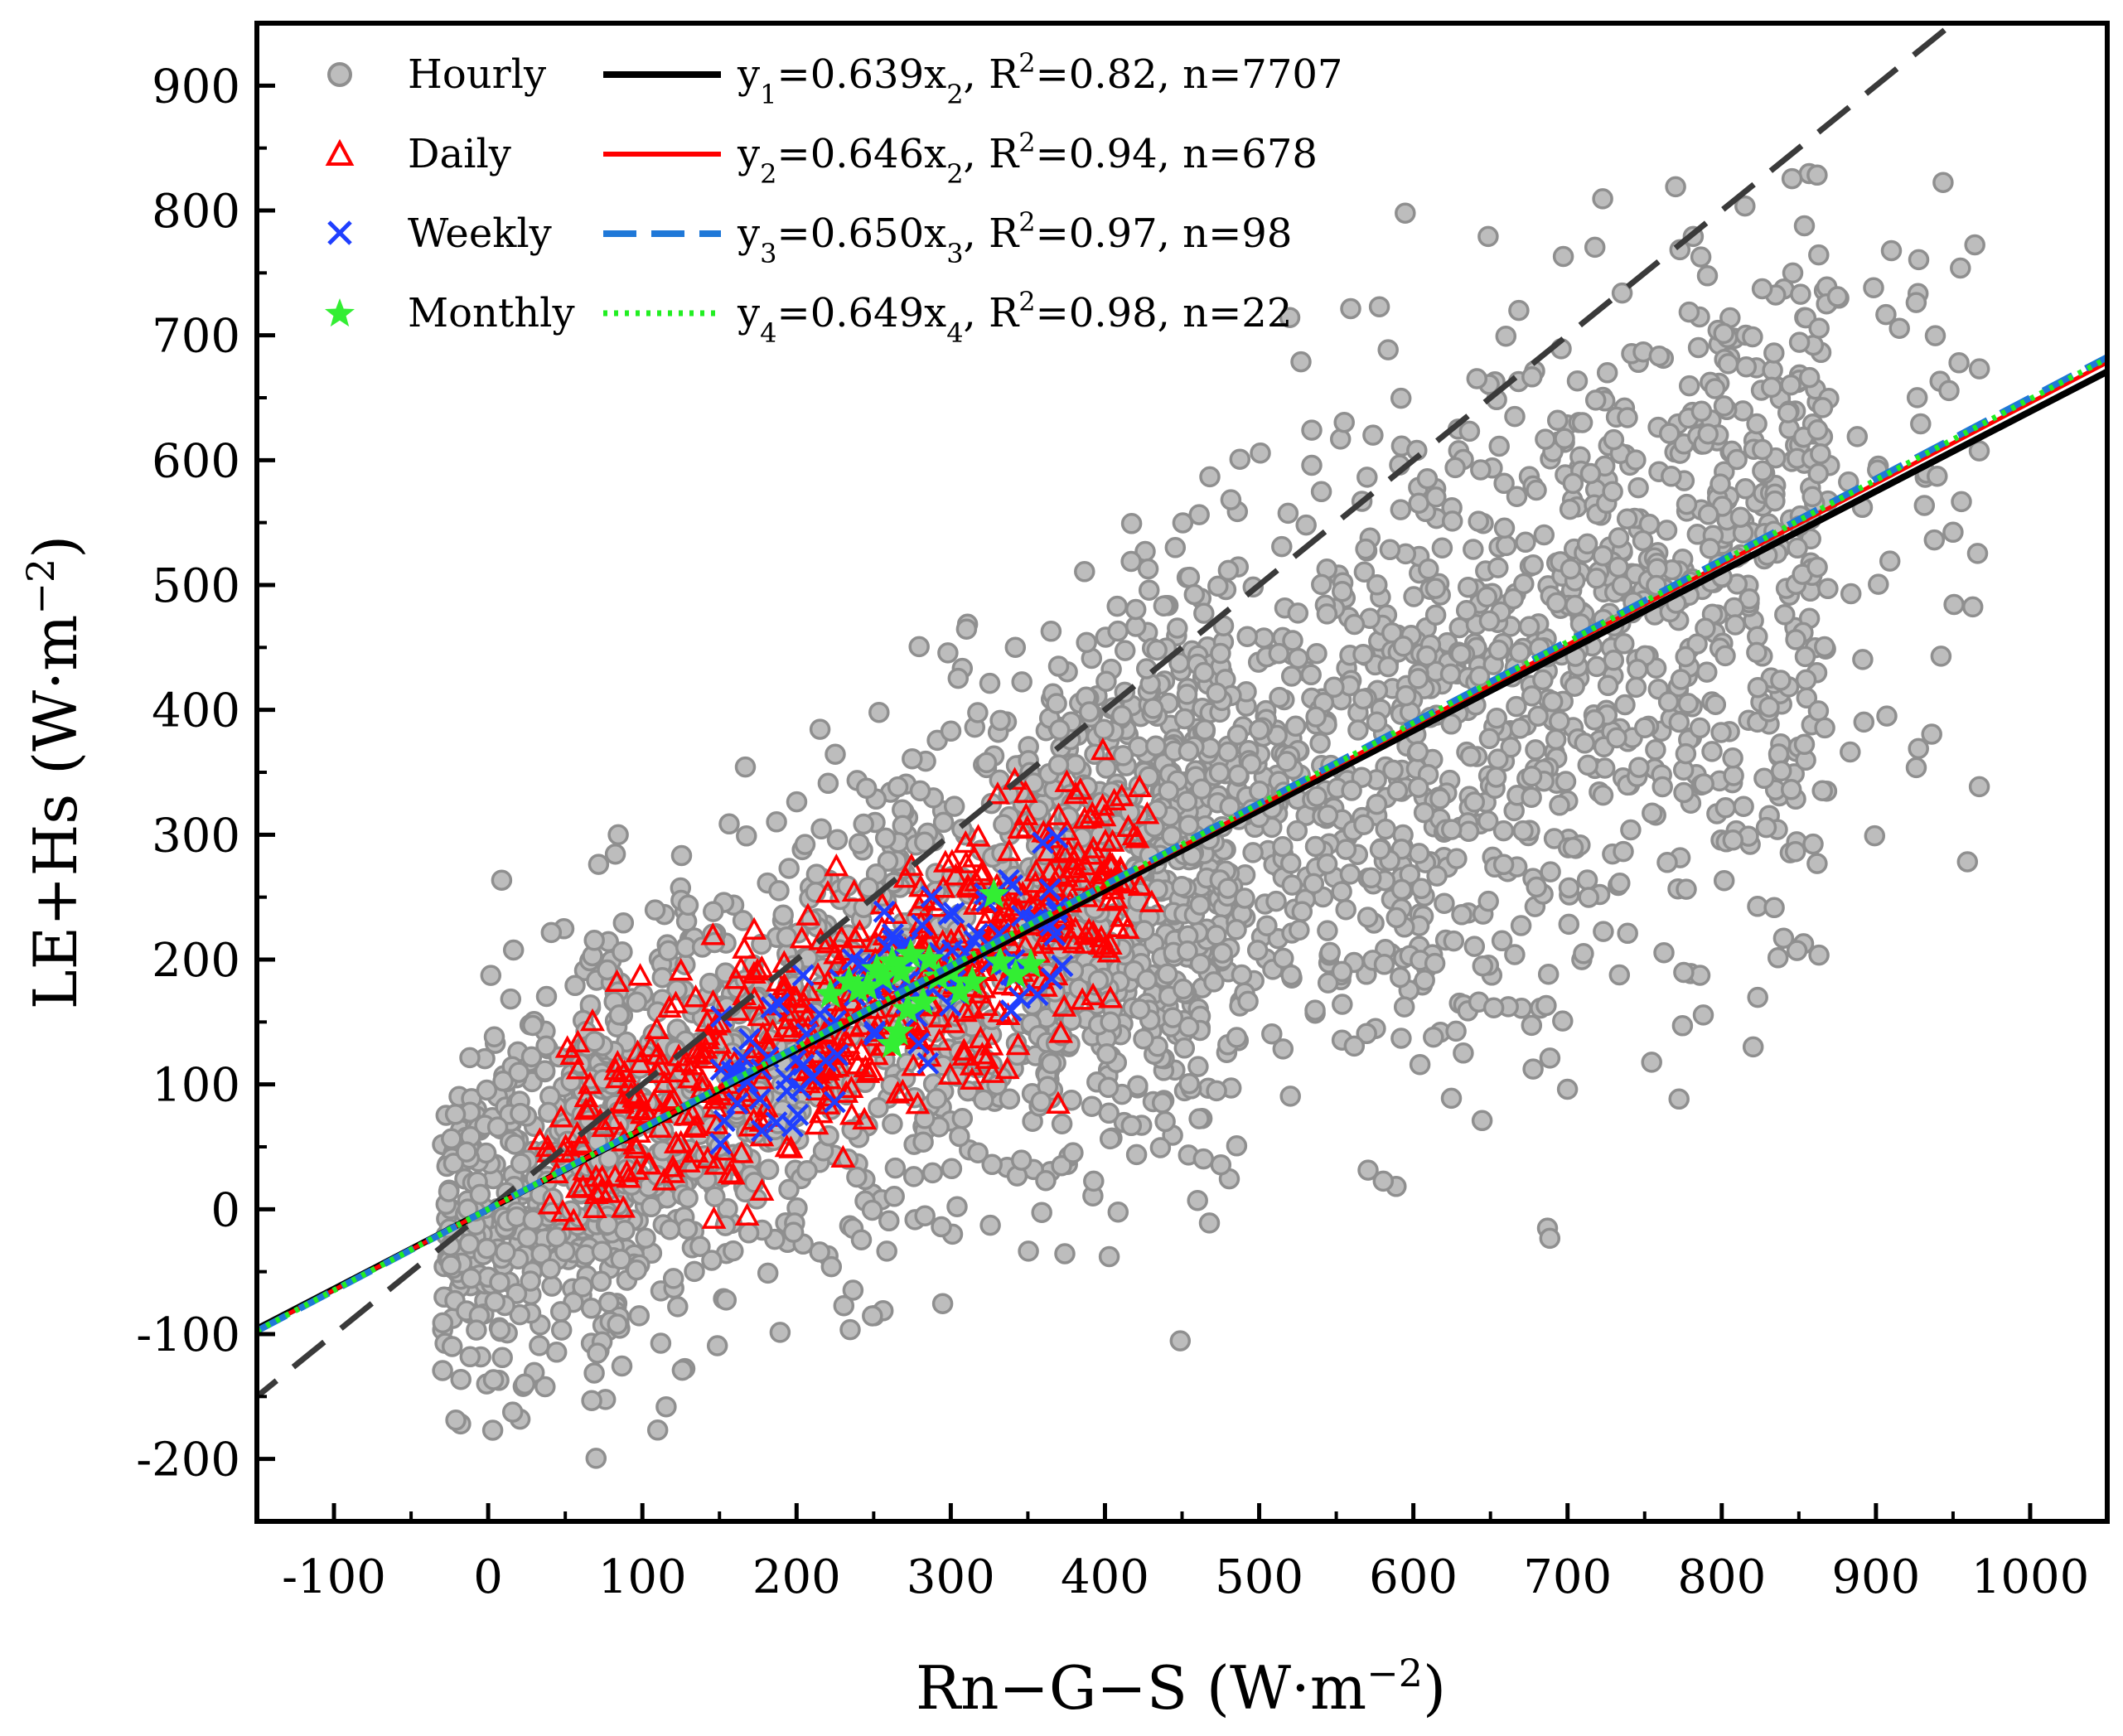 This screenshot has width=2123, height=1736. What do you see at coordinates (951, 1577) in the screenshot?
I see `x-tick-label: 300` at bounding box center [951, 1577].